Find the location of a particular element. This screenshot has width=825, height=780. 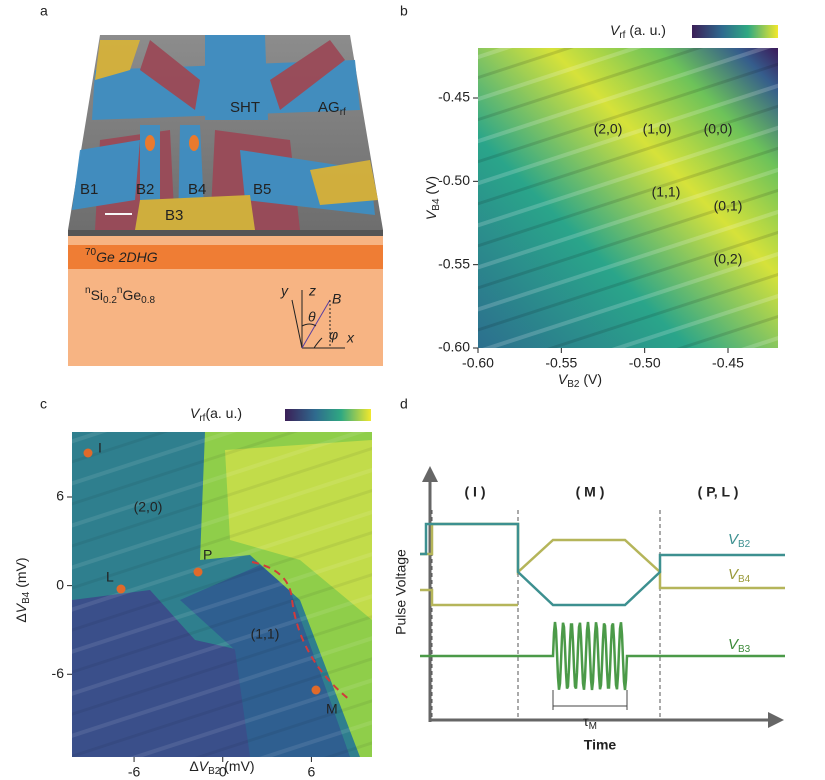

gates is located at coordinates (225, 132).